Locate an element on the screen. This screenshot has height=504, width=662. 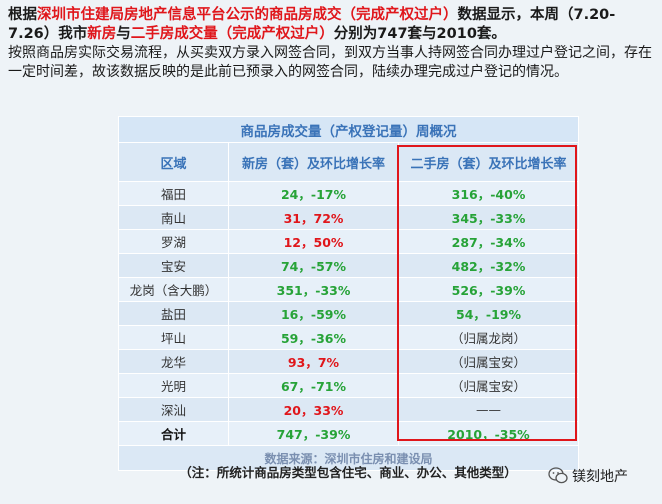
new-homes-cell: 59，-36% is located at coordinates (313, 337).